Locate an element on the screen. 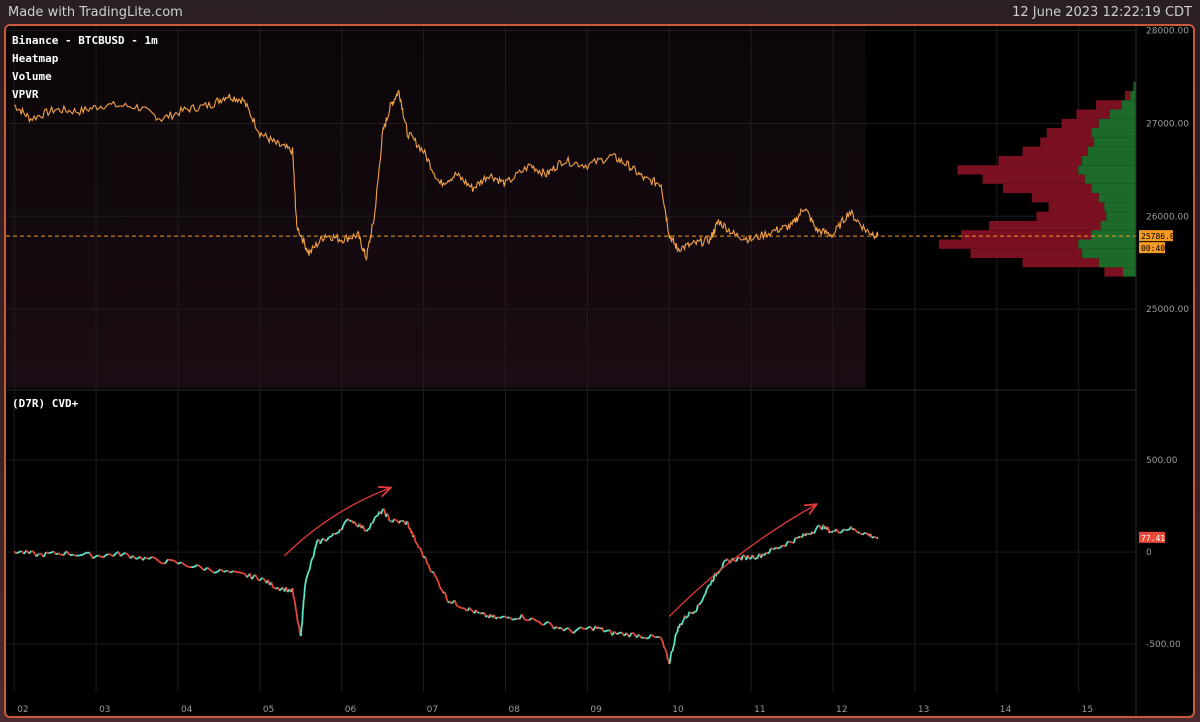 This screenshot has height=722, width=1200. y-tick-label: 25000.00 is located at coordinates (1167, 310).